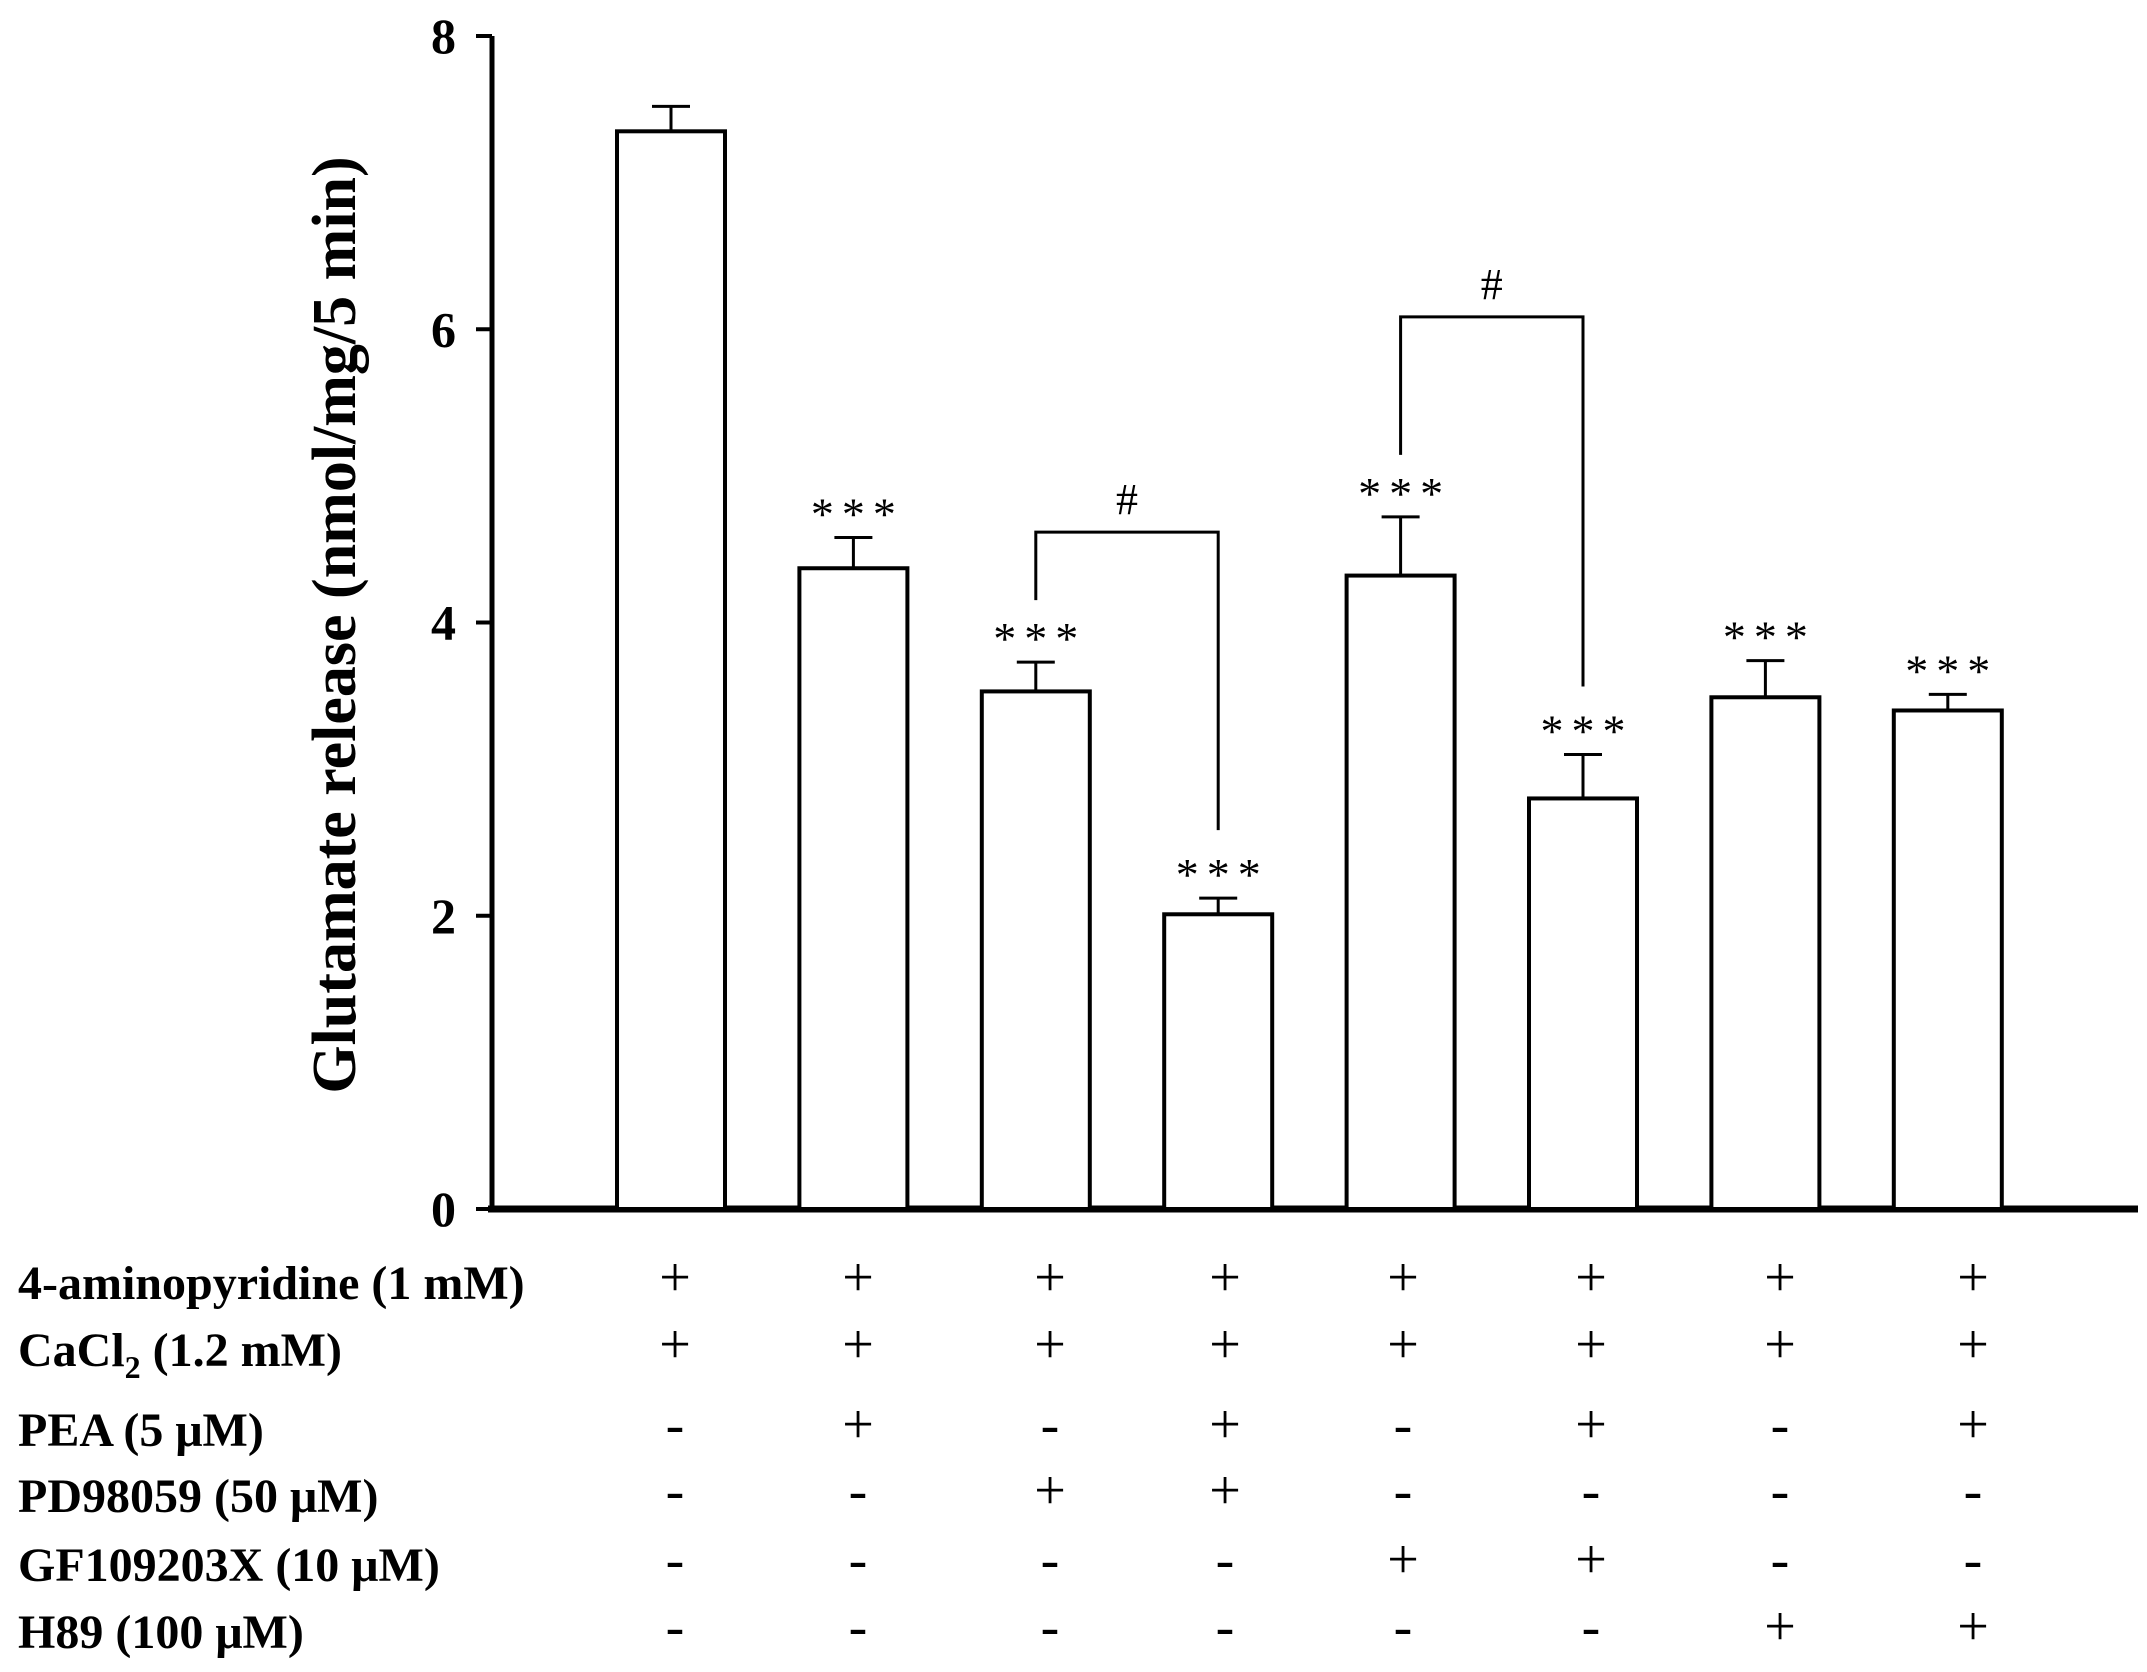 The image size is (2147, 1672). I want to click on y-tick-label-4: 4, so click(443, 623).